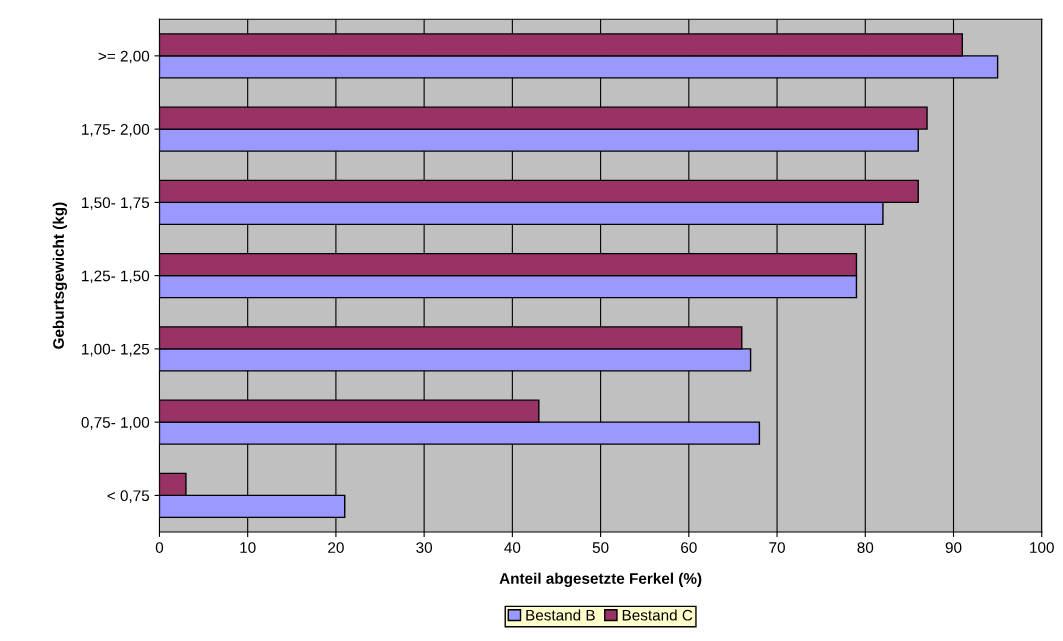 Image resolution: width=1063 pixels, height=641 pixels. What do you see at coordinates (777, 547) in the screenshot?
I see `x-tick-label: 70` at bounding box center [777, 547].